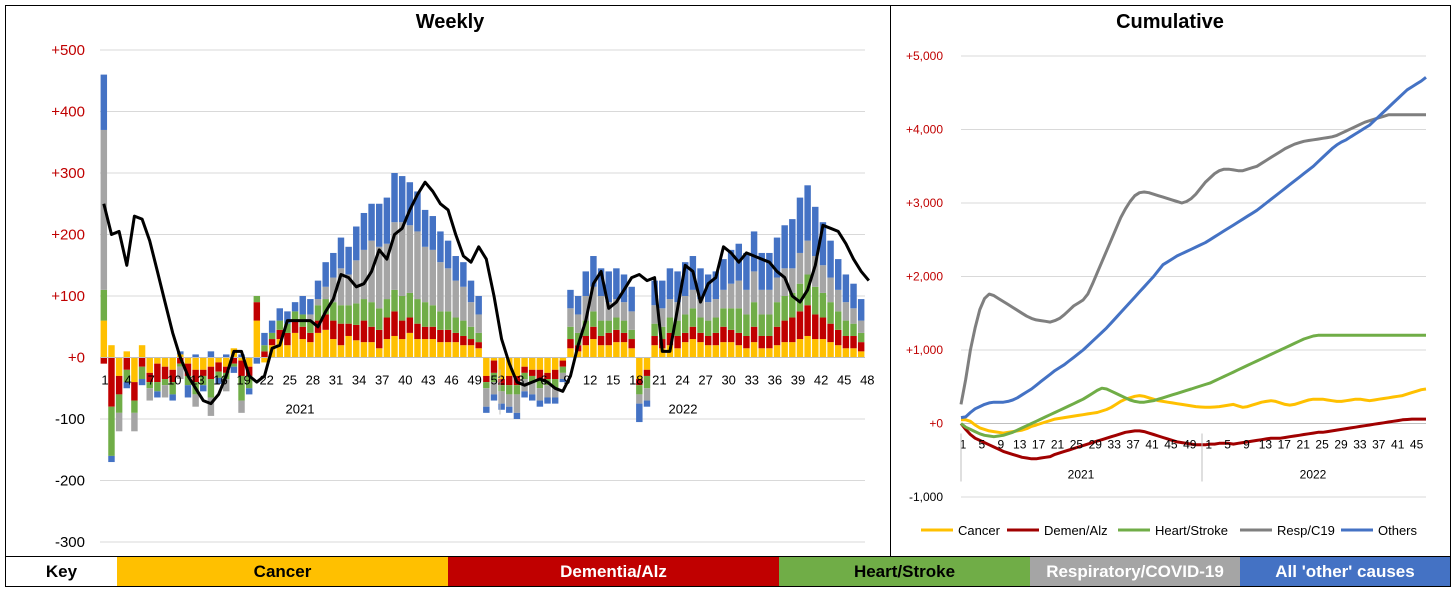  What do you see at coordinates (61, 571) in the screenshot?
I see `key-label: Key` at bounding box center [61, 571].